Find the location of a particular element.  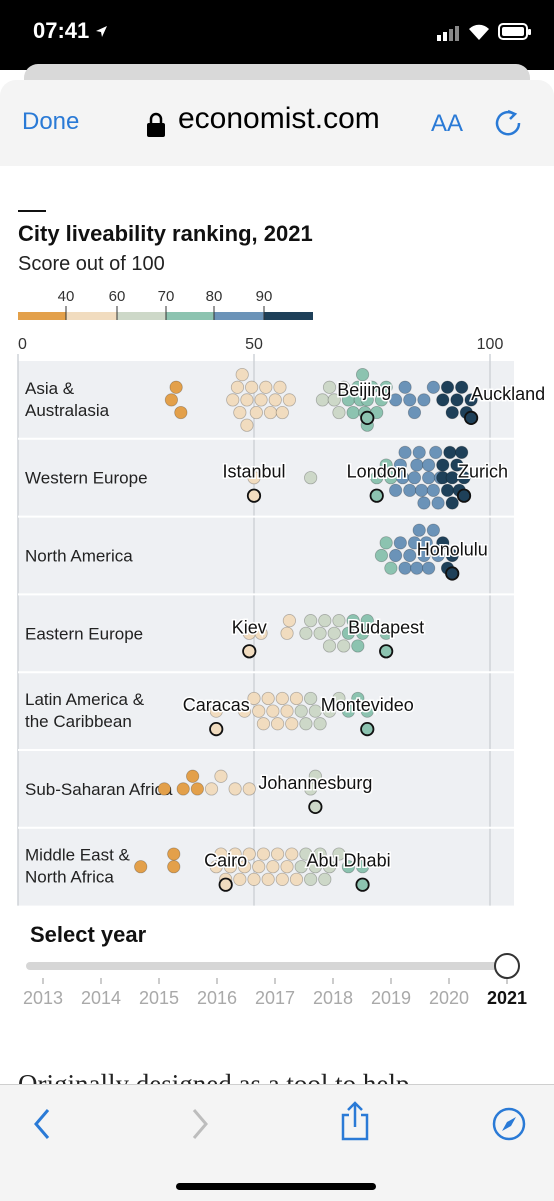

year-label: 2015 is located at coordinates (159, 997).